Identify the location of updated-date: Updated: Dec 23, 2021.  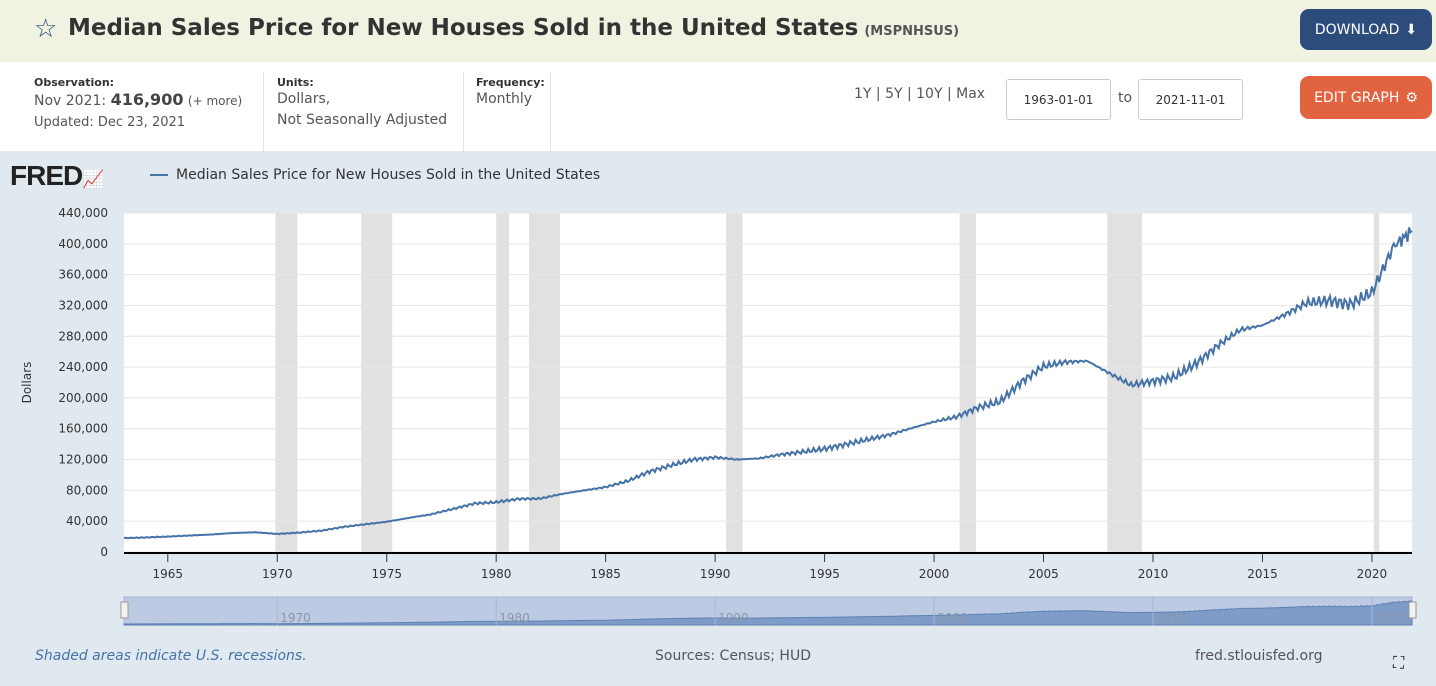
(110, 122).